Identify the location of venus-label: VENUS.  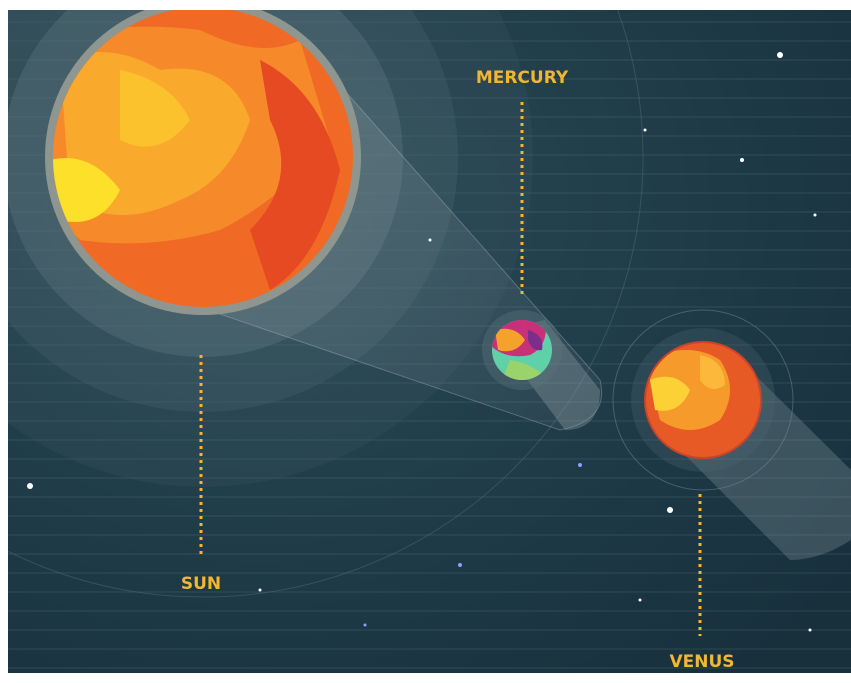
(701, 662).